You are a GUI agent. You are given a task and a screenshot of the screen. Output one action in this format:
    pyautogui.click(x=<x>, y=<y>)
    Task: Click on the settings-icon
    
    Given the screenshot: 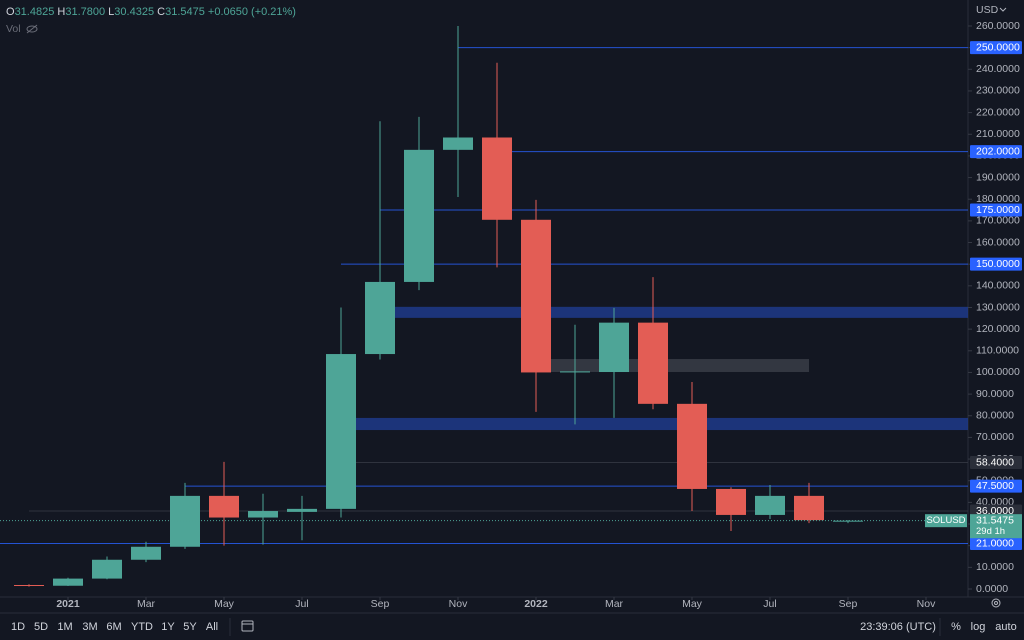 What is the action you would take?
    pyautogui.click(x=996, y=603)
    